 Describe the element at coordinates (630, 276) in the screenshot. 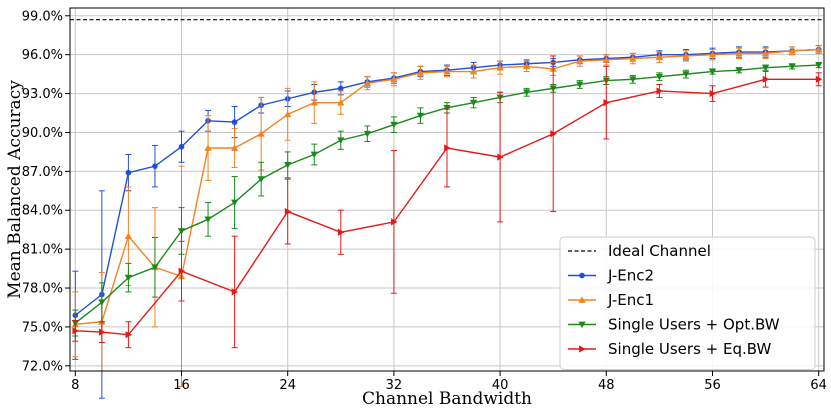

I see `legend-label: J-Enc2` at that location.